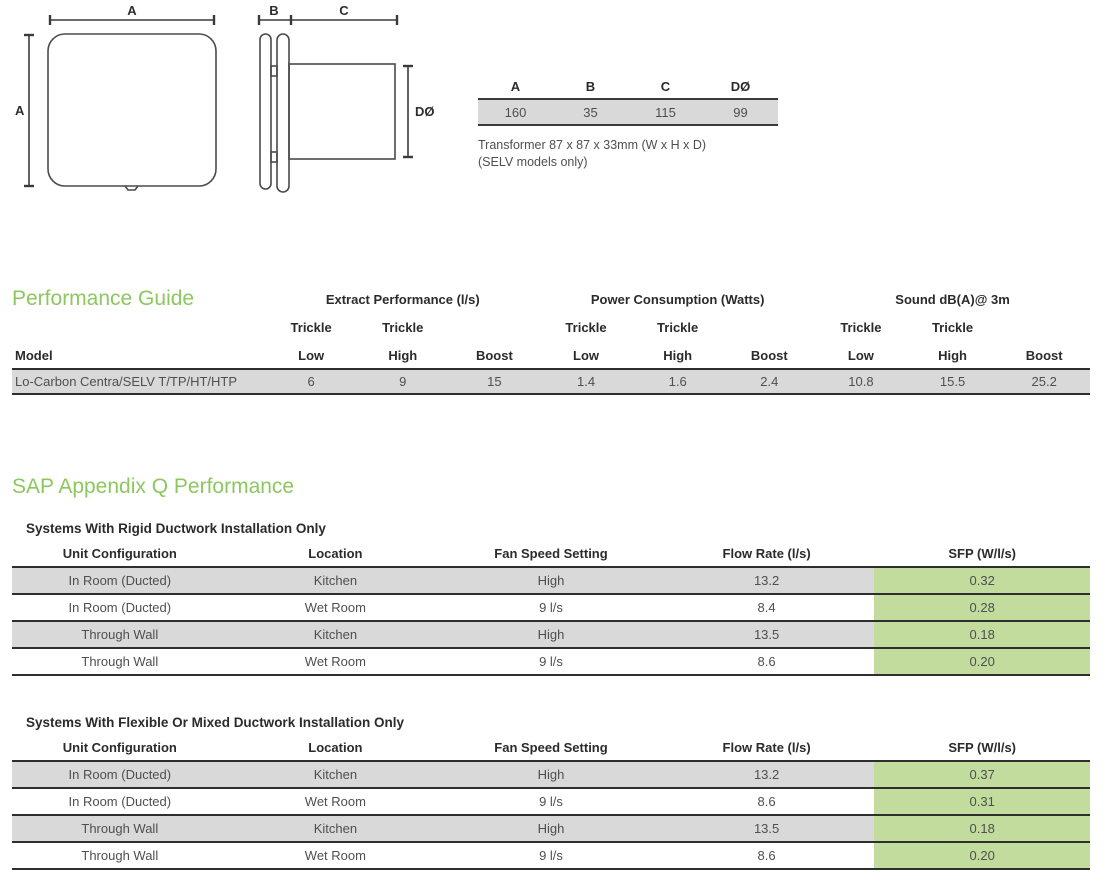  I want to click on power-boost: 2.4, so click(769, 381).